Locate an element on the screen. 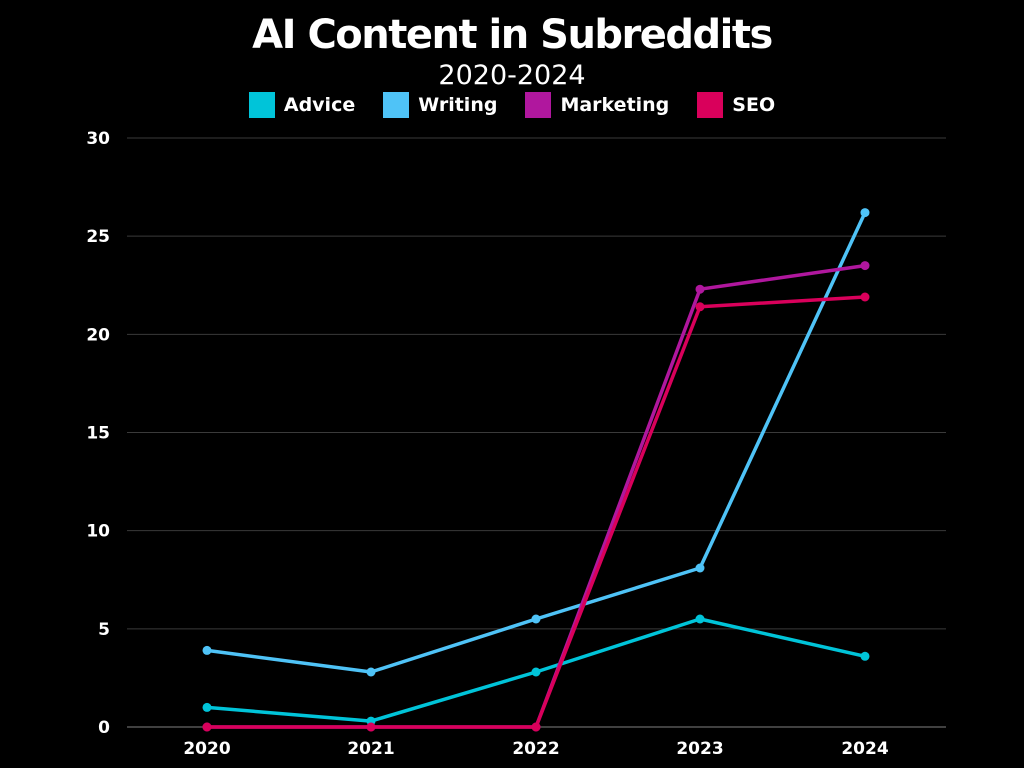 This screenshot has width=1024, height=768. data-point-writing-2024 is located at coordinates (865, 213).